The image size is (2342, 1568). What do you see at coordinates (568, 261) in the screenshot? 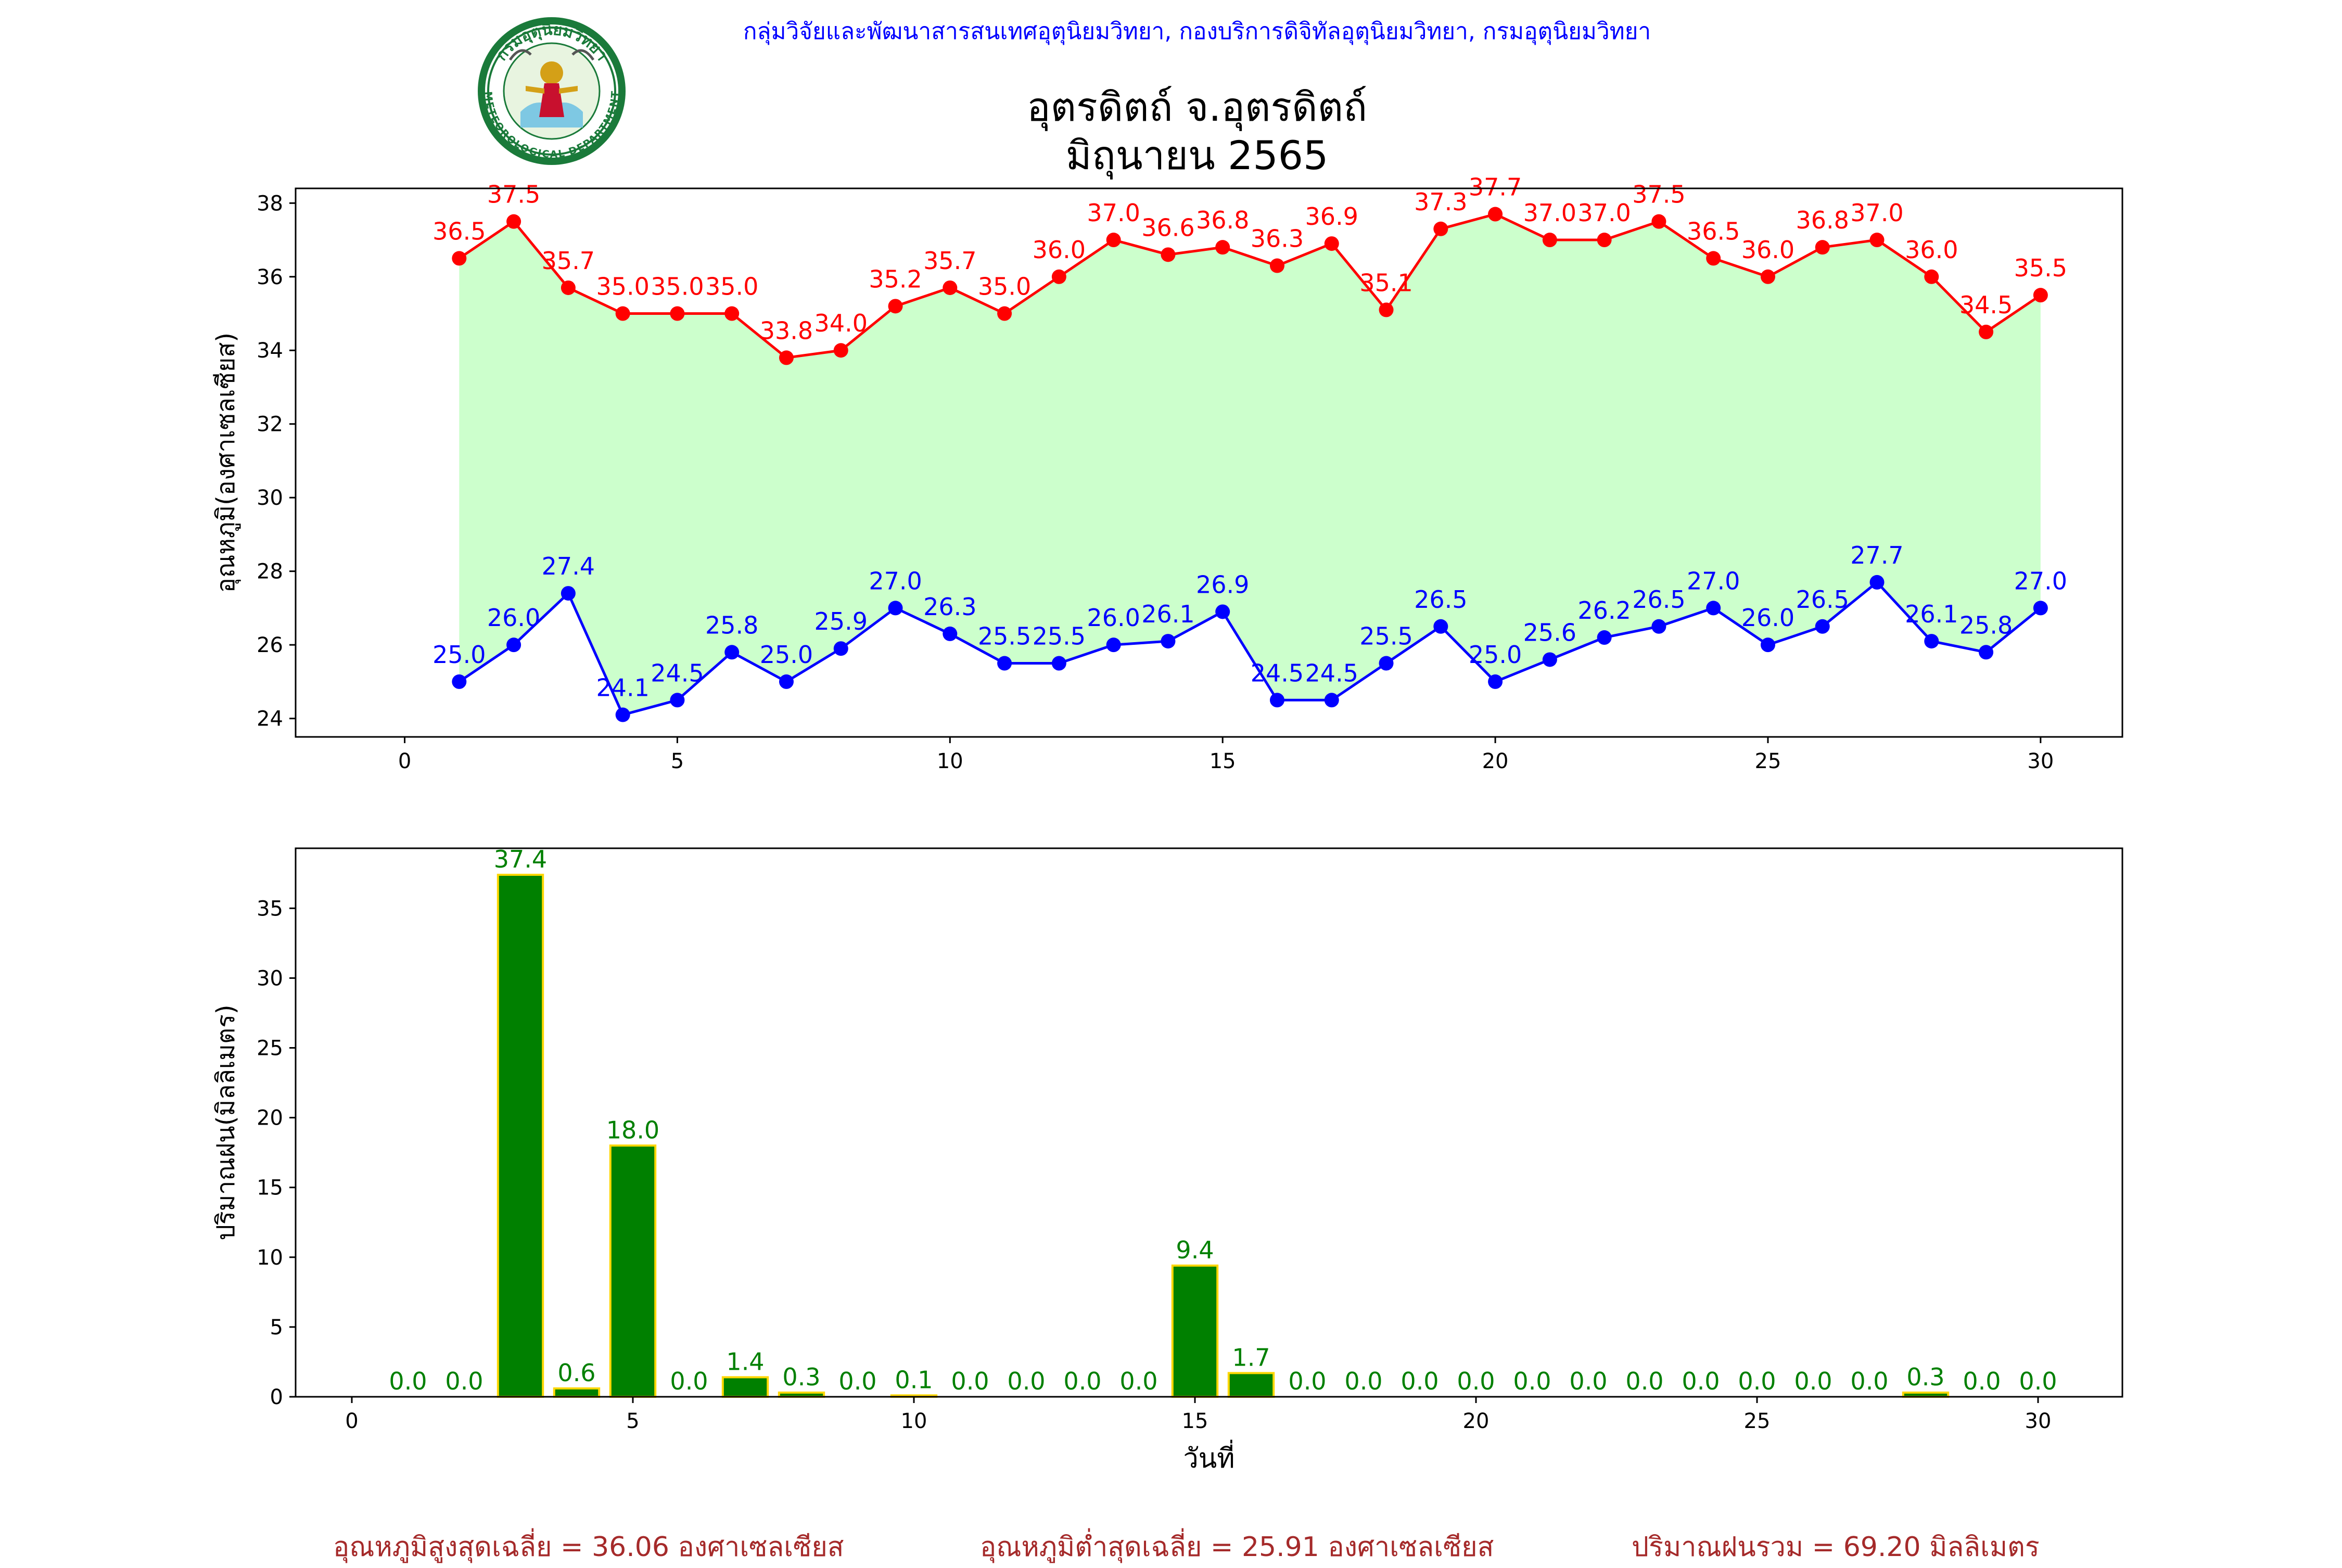
I see `max-temperature-label: 35.7` at bounding box center [568, 261].